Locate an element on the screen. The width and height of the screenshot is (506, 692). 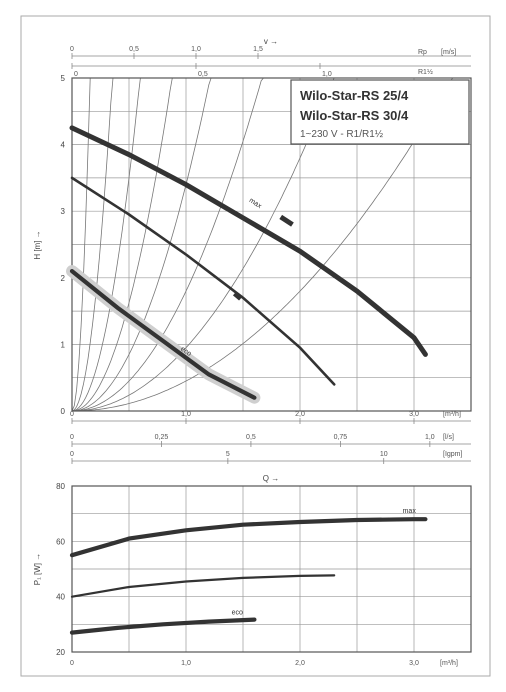
power-y-tick-label: 20 is located at coordinates (60, 652).